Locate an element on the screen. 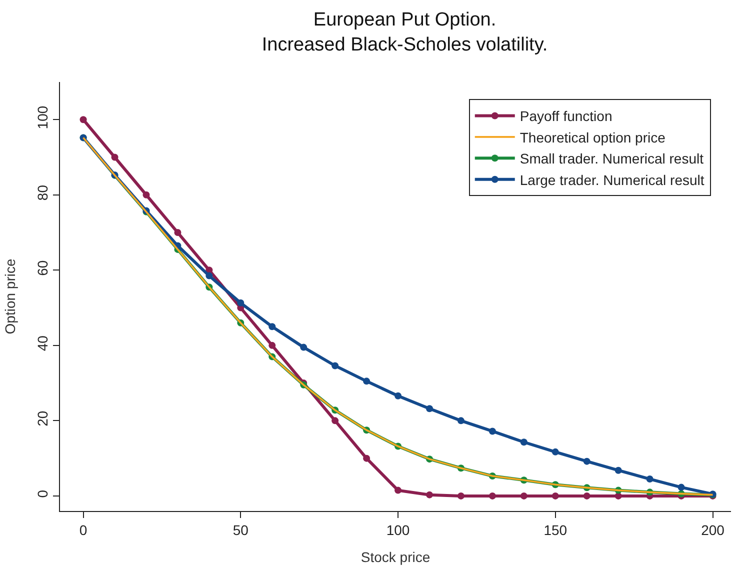  legend-label: Large trader. Numerical result is located at coordinates (612, 180).